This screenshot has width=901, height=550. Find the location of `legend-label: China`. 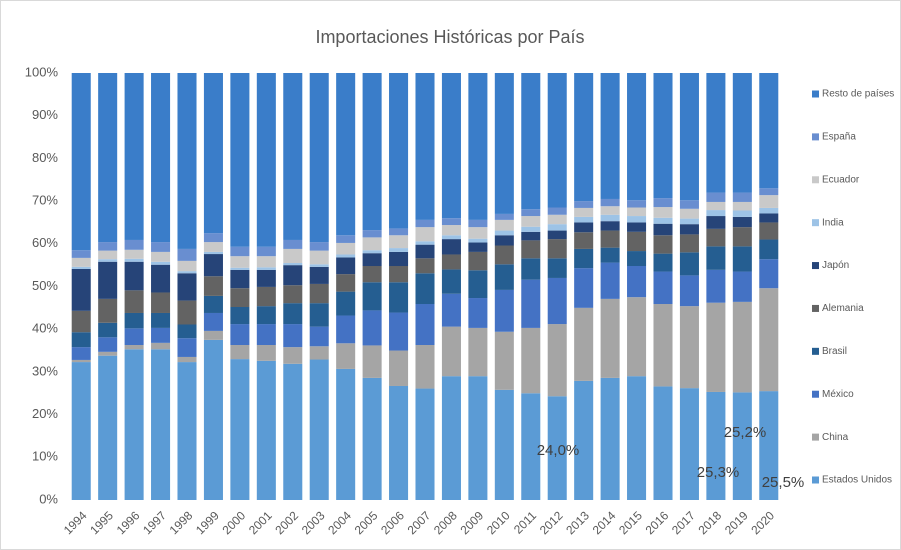

legend-label: China is located at coordinates (835, 437).